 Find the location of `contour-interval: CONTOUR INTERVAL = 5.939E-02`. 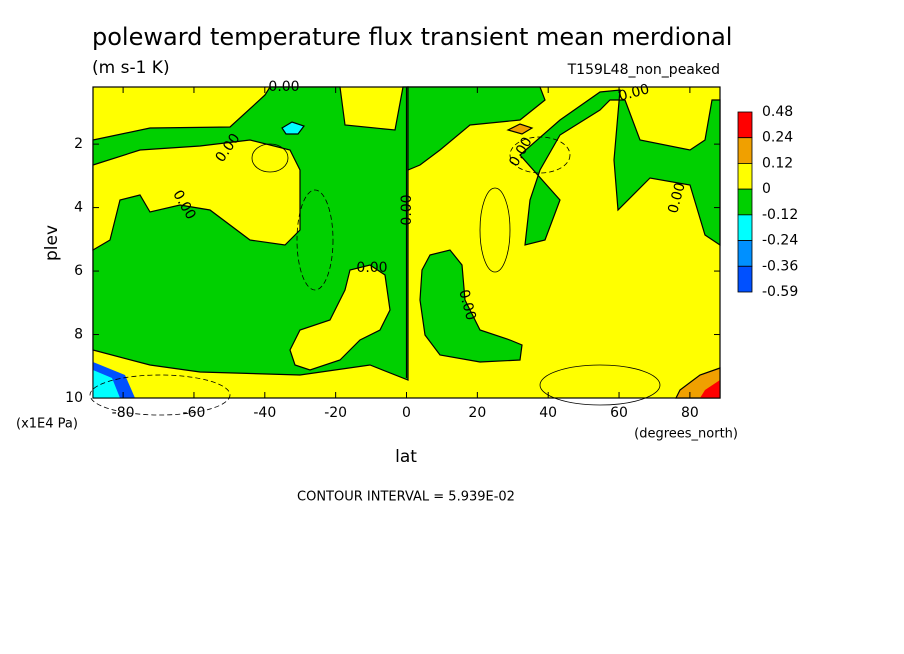

contour-interval: CONTOUR INTERVAL = 5.939E-02 is located at coordinates (406, 497).